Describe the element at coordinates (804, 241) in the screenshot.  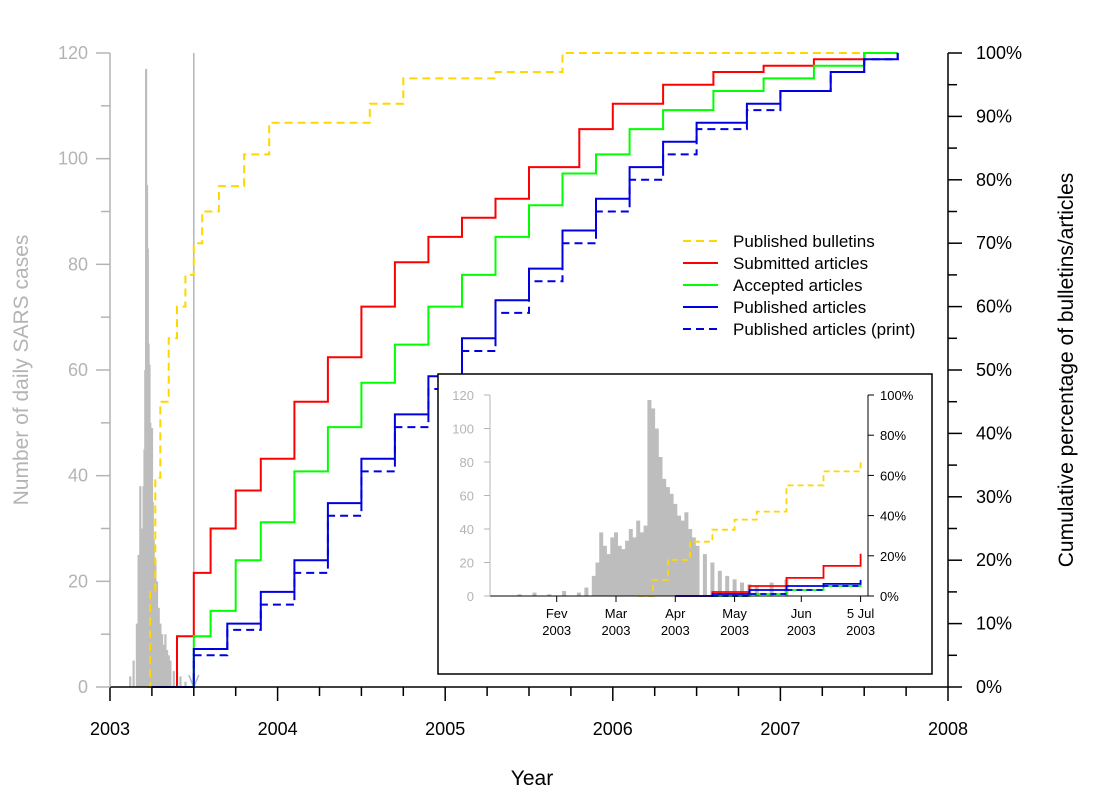
I see `legend-label: Published bulletins` at that location.